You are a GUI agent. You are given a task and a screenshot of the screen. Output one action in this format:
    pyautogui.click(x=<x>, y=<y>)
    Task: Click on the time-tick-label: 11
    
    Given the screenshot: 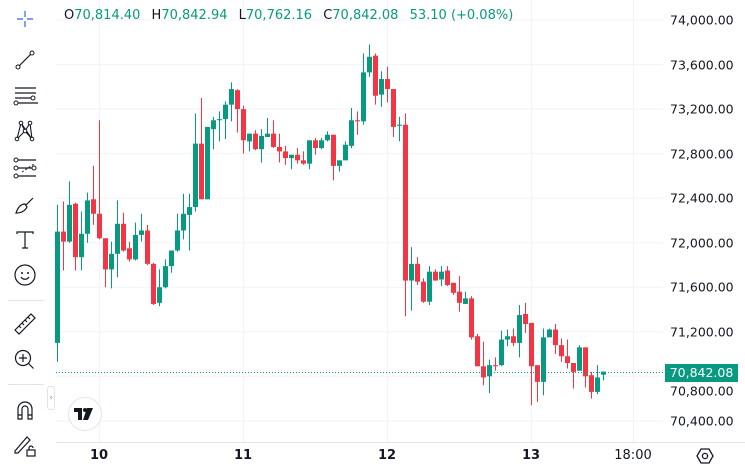 What is the action you would take?
    pyautogui.click(x=243, y=455)
    